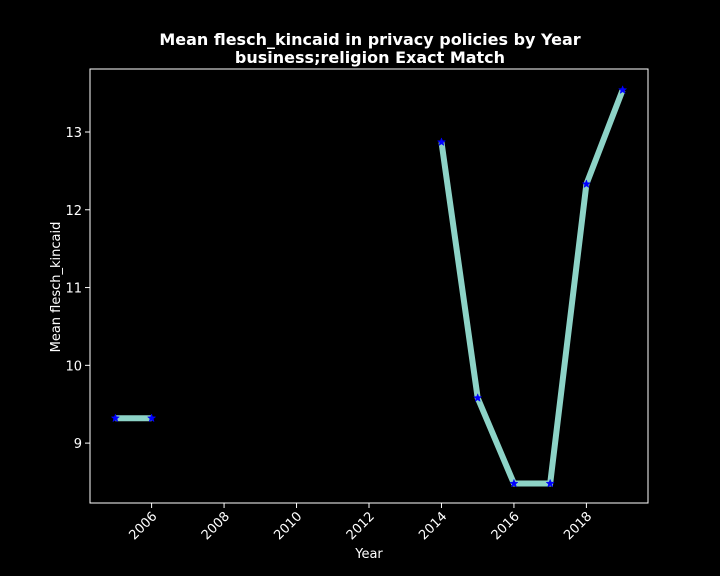 The width and height of the screenshot is (720, 576). I want to click on y-tick-label: 11, so click(73, 289).